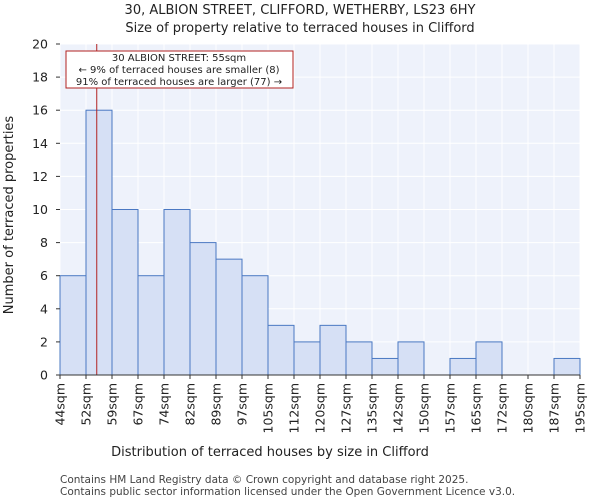  I want to click on x-tick-label: 172sqm, so click(502, 408).